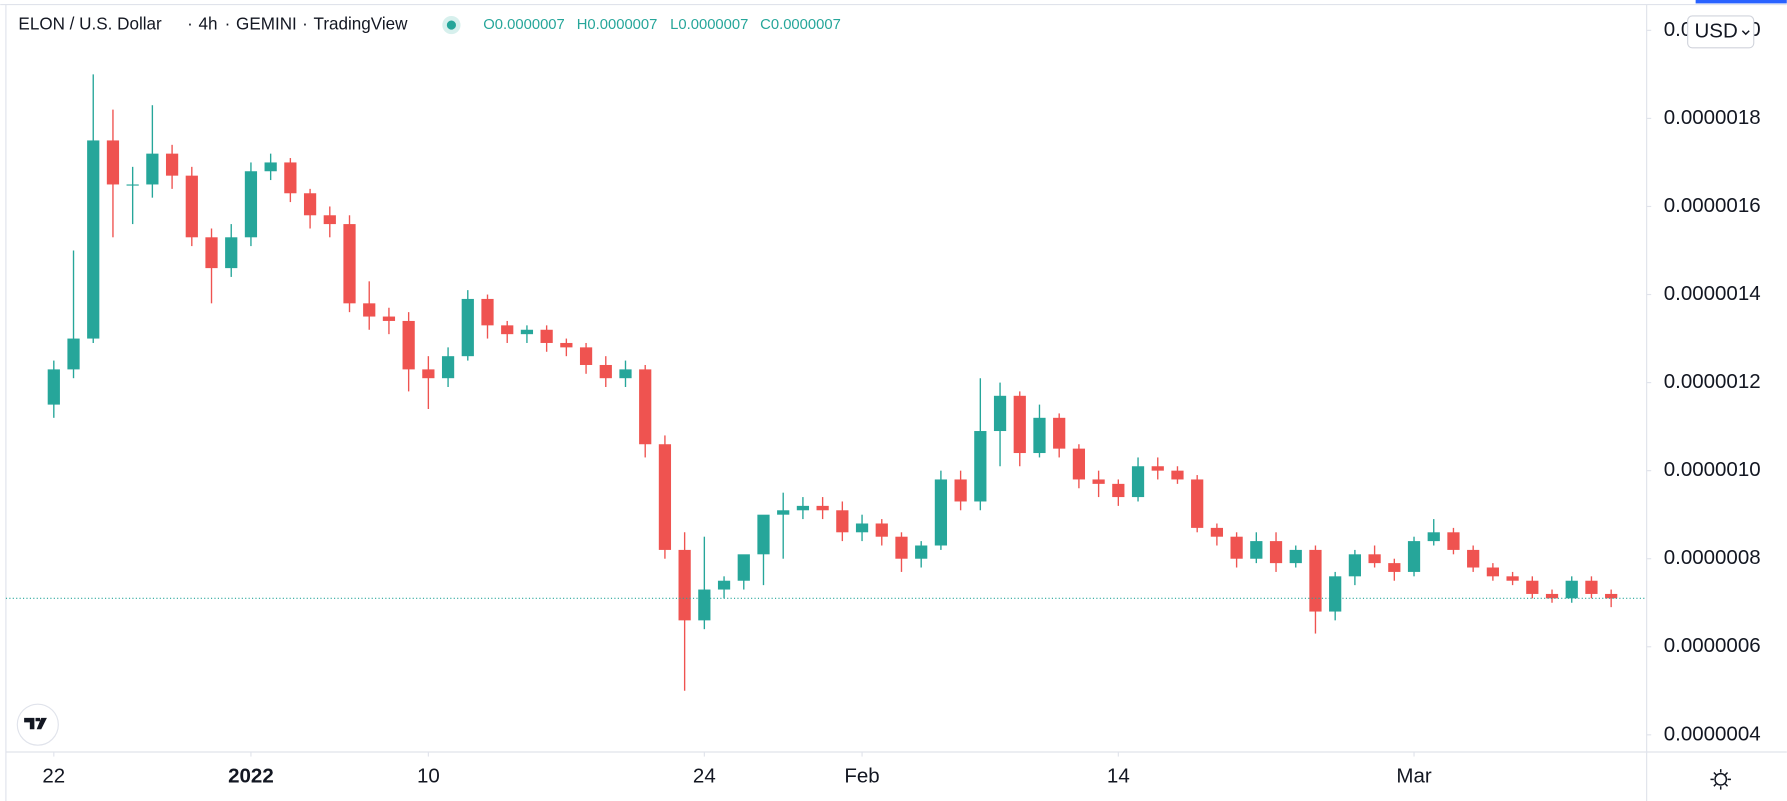  I want to click on settings-rays, so click(1720, 779).